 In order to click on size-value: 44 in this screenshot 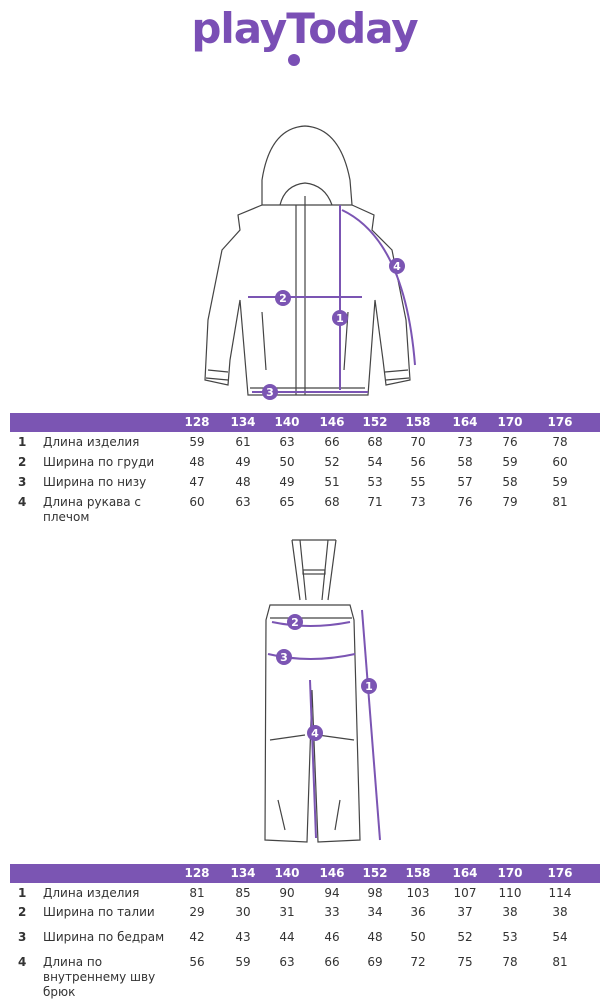, I will do `click(287, 937)`.